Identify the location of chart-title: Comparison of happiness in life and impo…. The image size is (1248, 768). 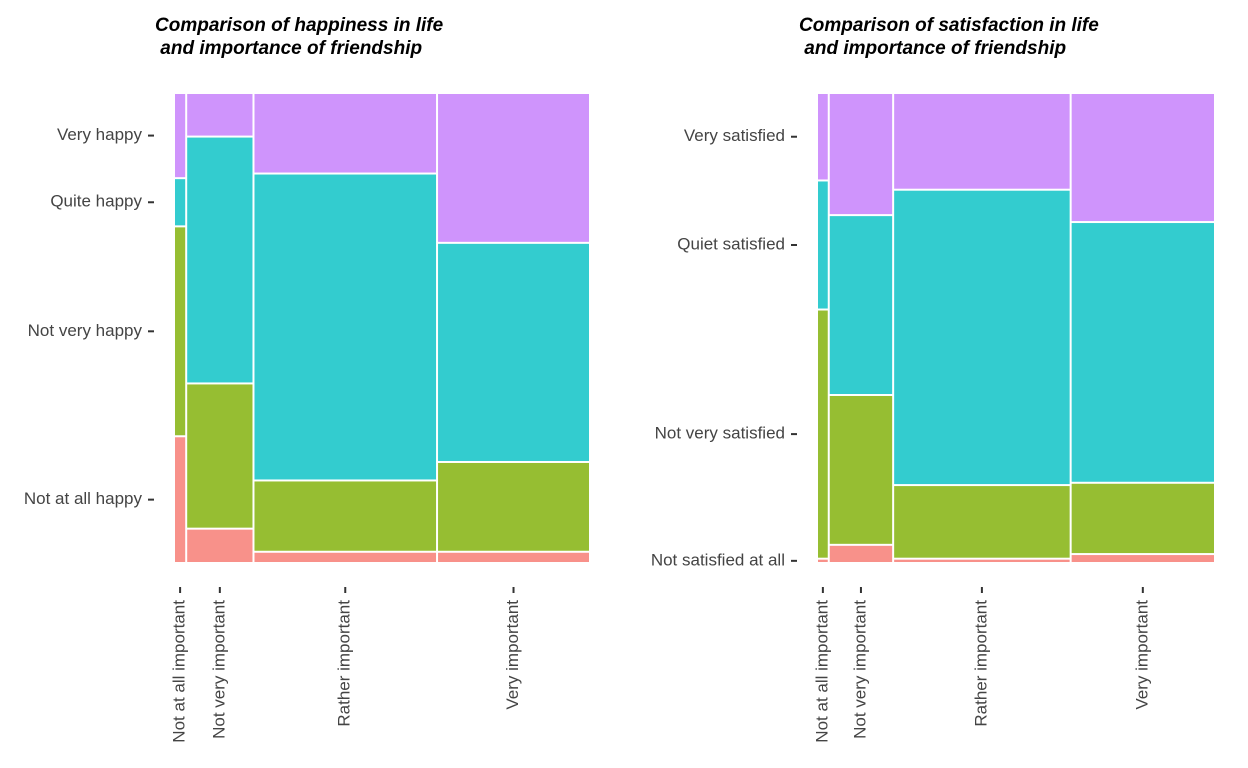
(299, 37).